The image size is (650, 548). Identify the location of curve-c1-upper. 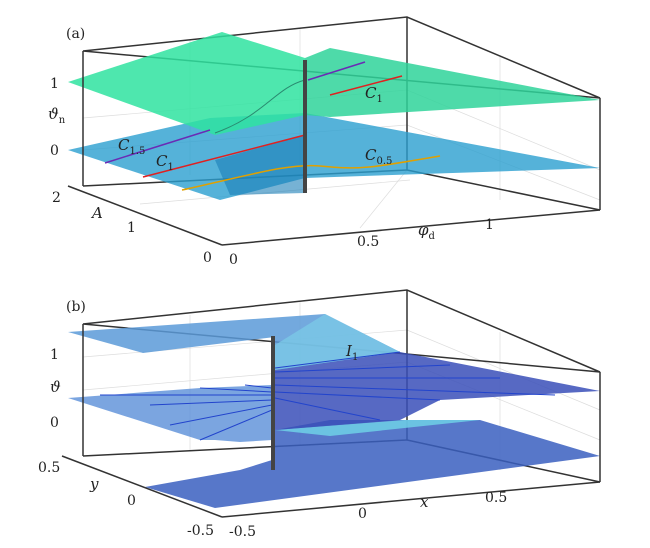
(366, 85).